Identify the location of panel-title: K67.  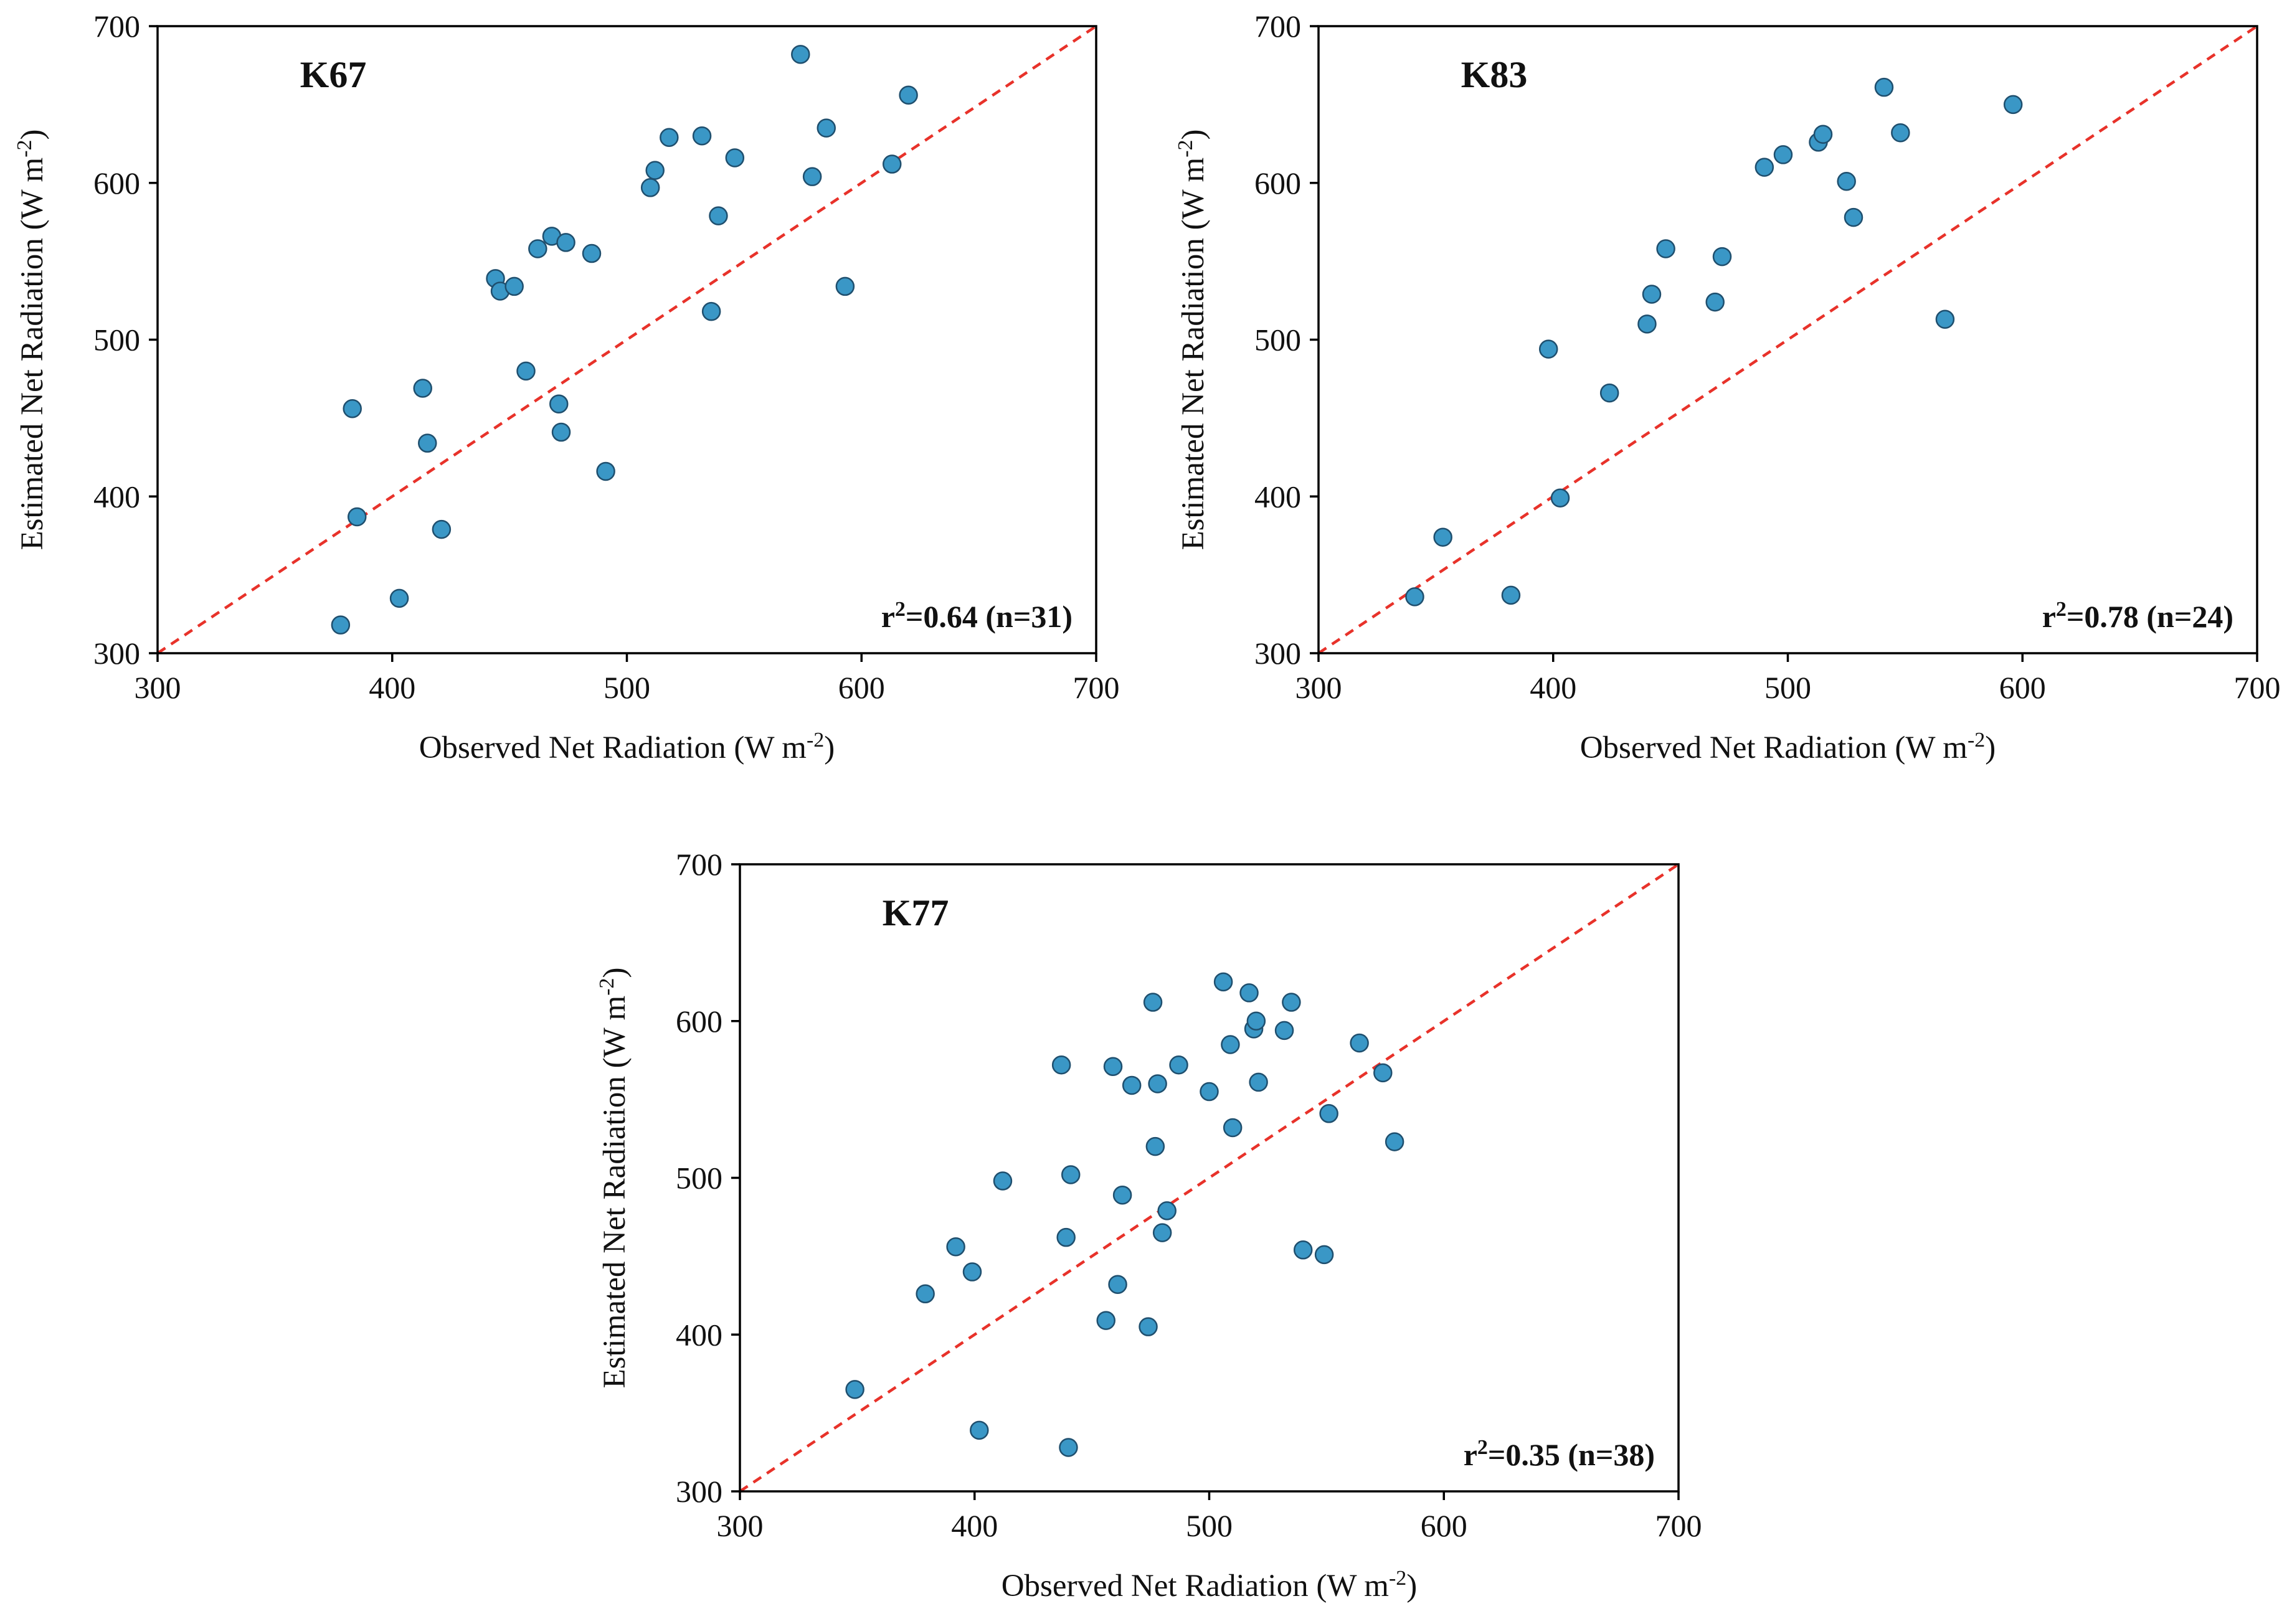
(333, 74).